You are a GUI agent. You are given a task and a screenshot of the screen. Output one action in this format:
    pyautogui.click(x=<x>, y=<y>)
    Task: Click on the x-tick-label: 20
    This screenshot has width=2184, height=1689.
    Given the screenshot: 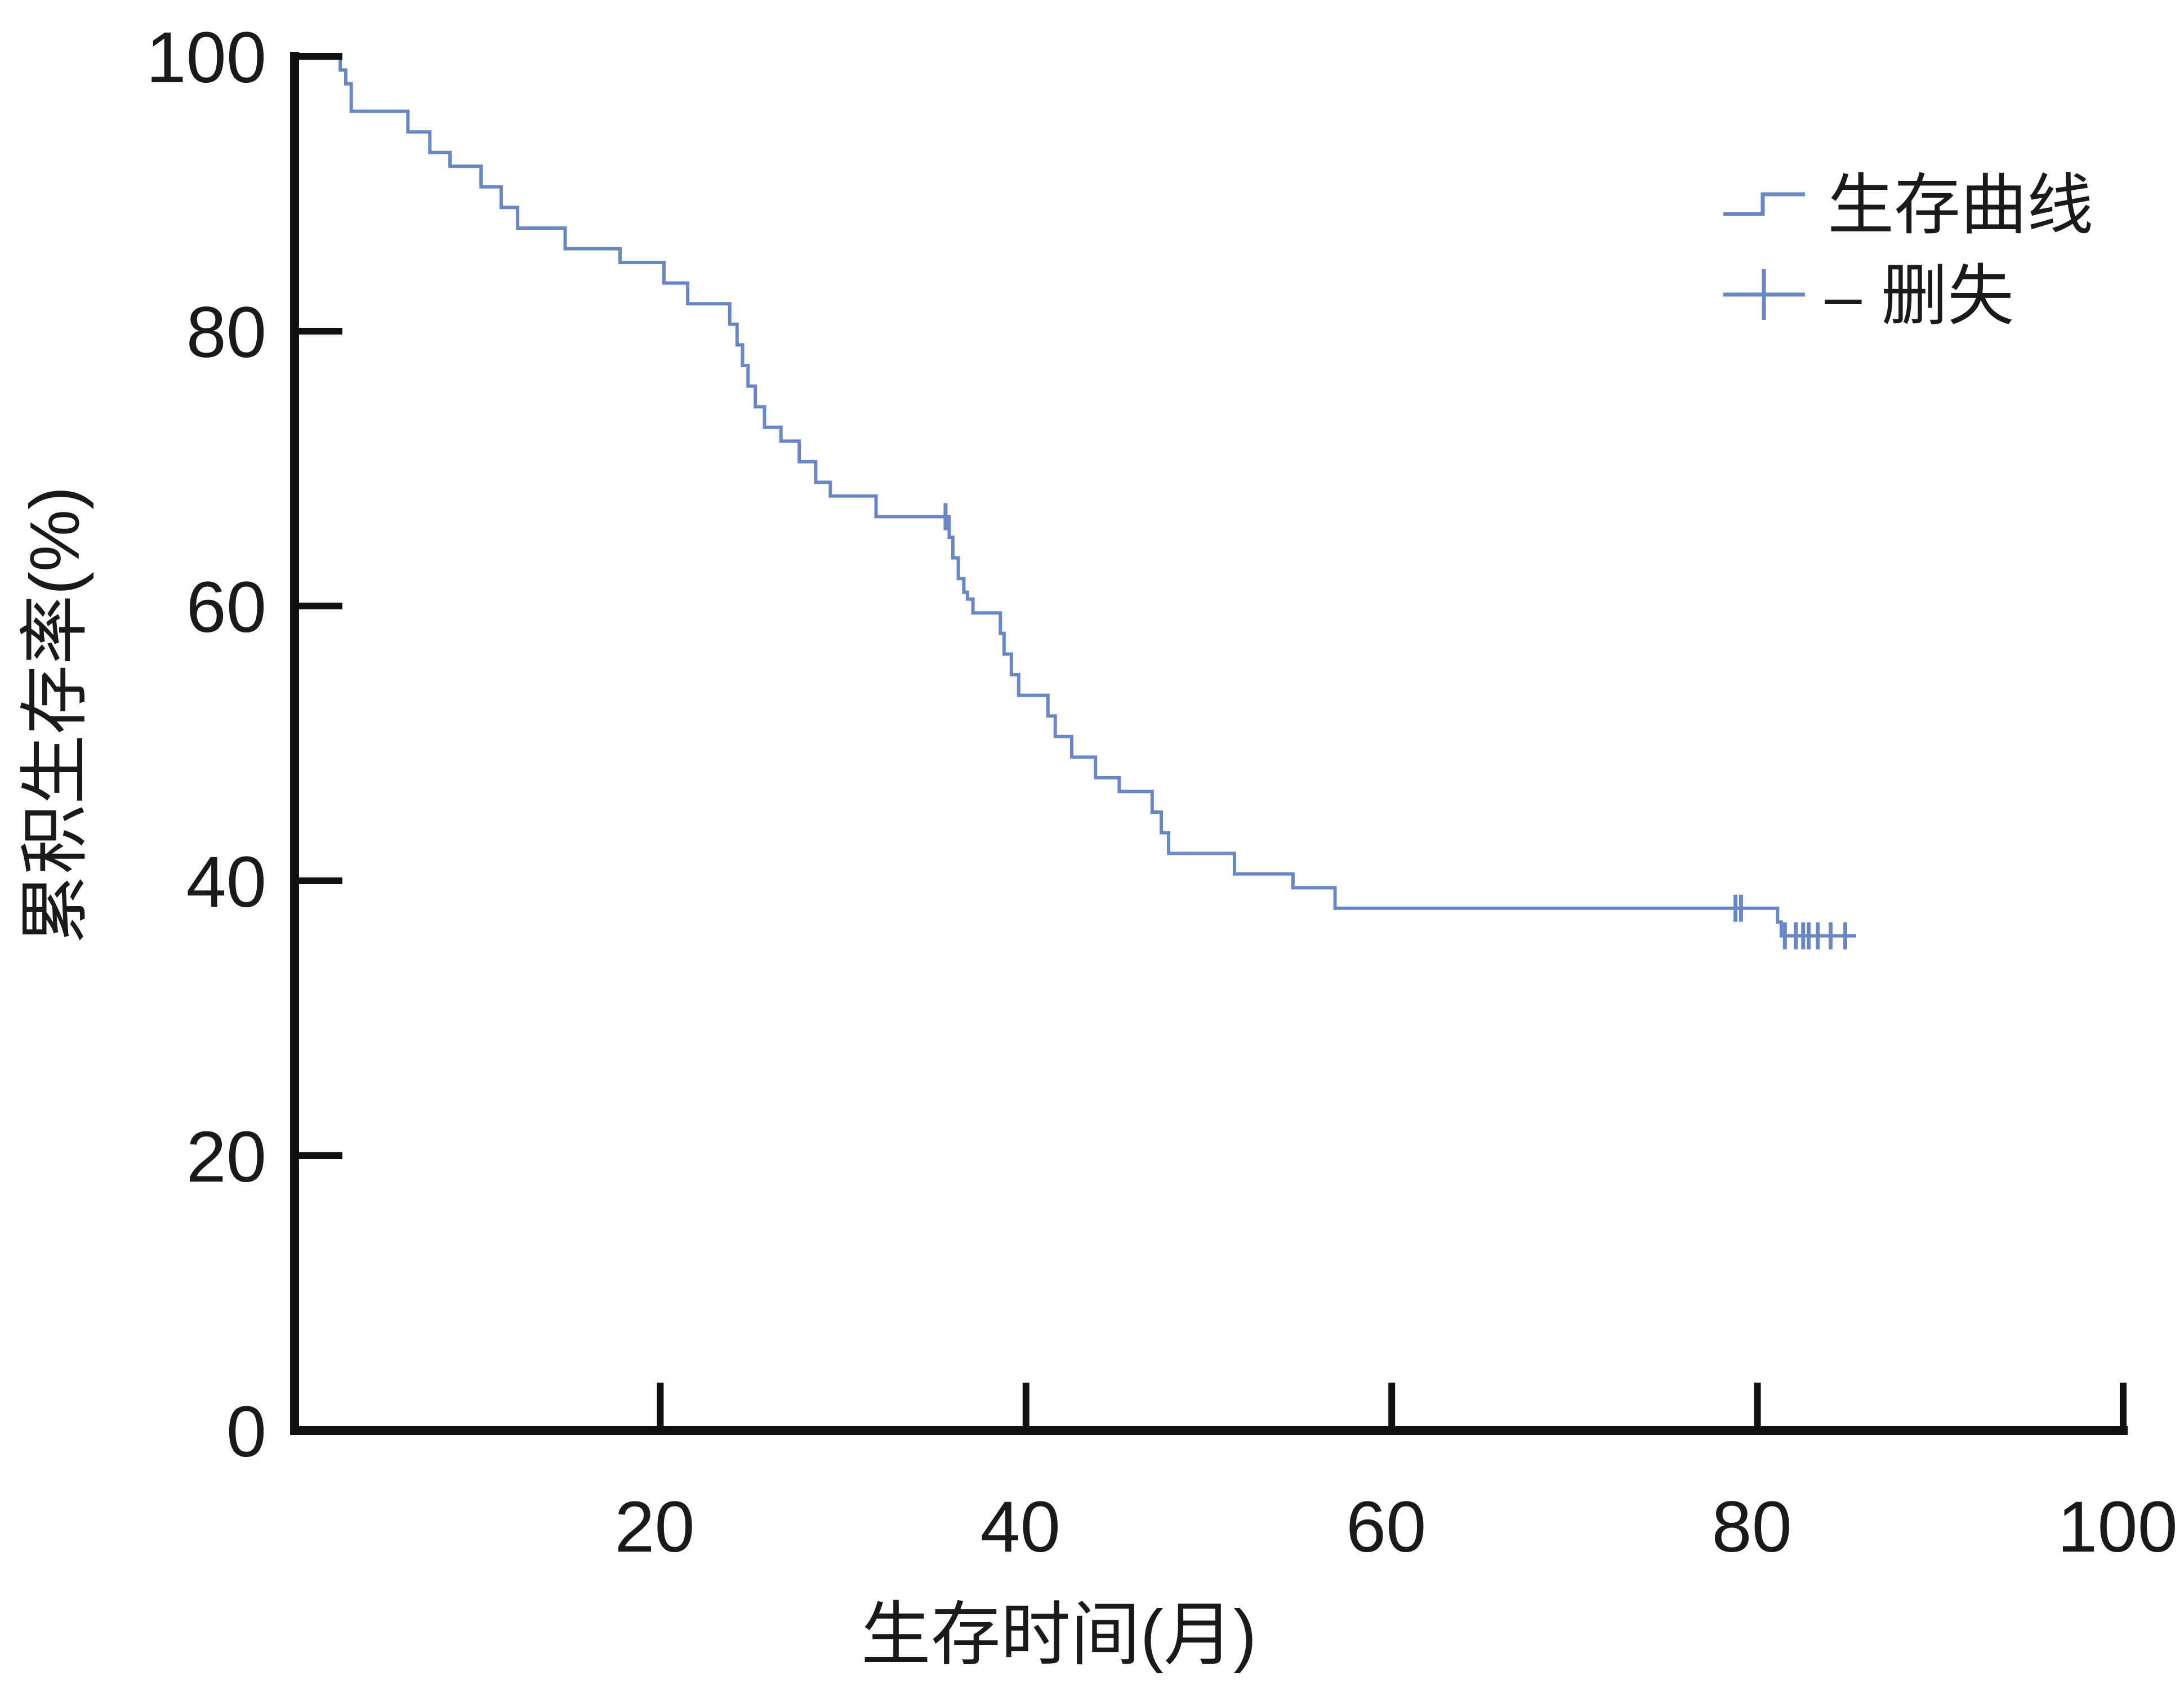 What is the action you would take?
    pyautogui.click(x=654, y=1527)
    